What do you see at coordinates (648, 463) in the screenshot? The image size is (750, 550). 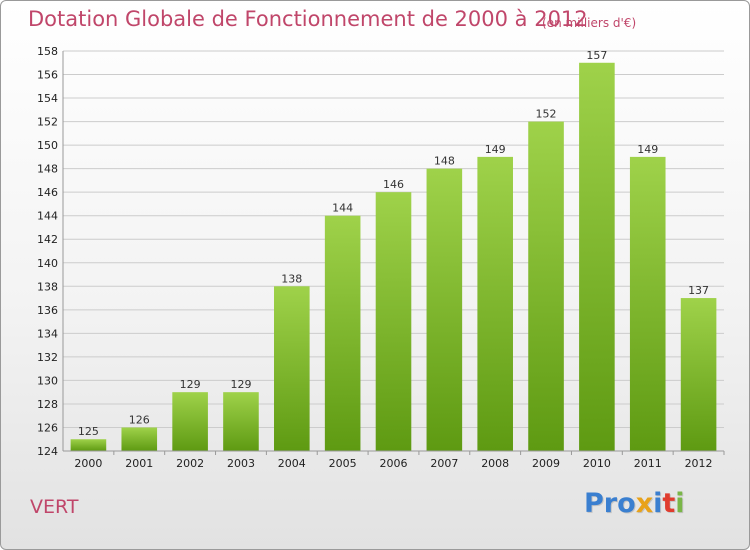 I see `x-tick-label: 2011` at bounding box center [648, 463].